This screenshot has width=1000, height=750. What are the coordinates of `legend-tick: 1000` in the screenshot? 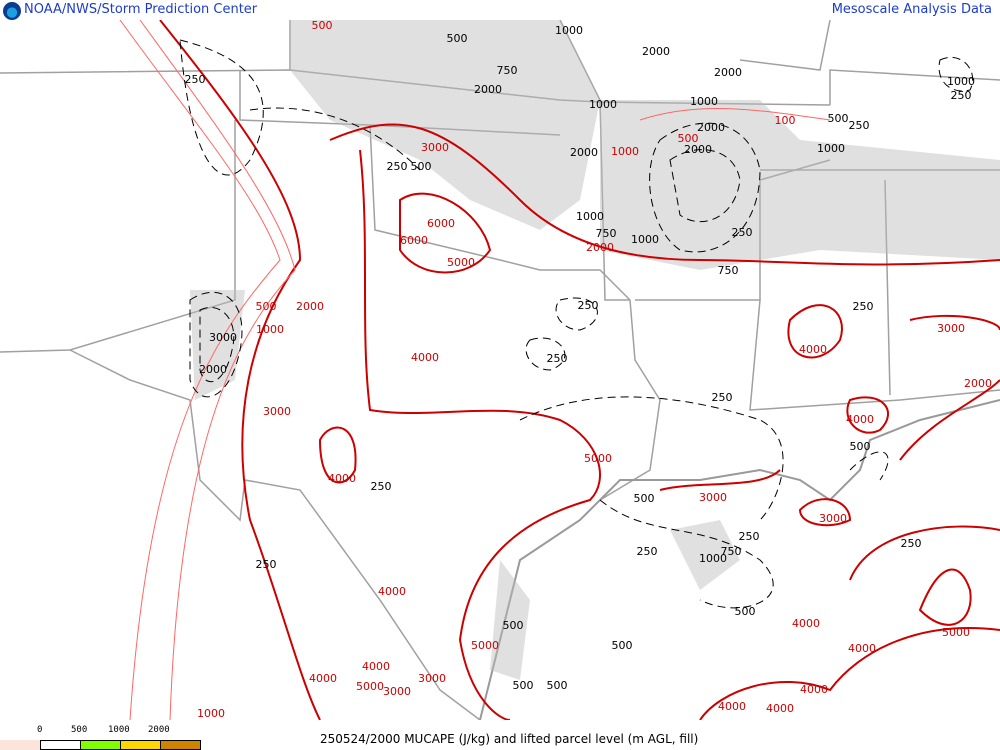 It's located at (119, 730).